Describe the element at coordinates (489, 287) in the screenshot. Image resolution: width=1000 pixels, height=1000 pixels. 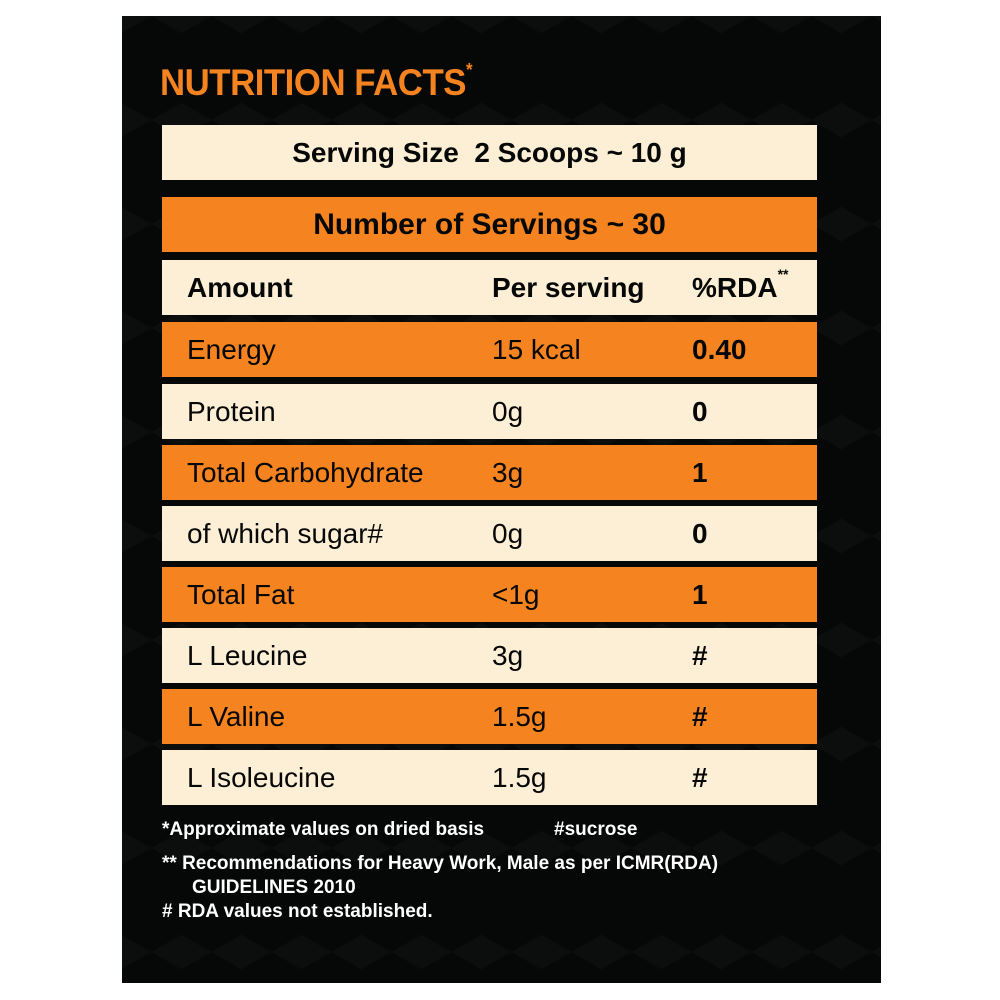
I see `table-header-row: Amount Per serving %RDA**` at that location.